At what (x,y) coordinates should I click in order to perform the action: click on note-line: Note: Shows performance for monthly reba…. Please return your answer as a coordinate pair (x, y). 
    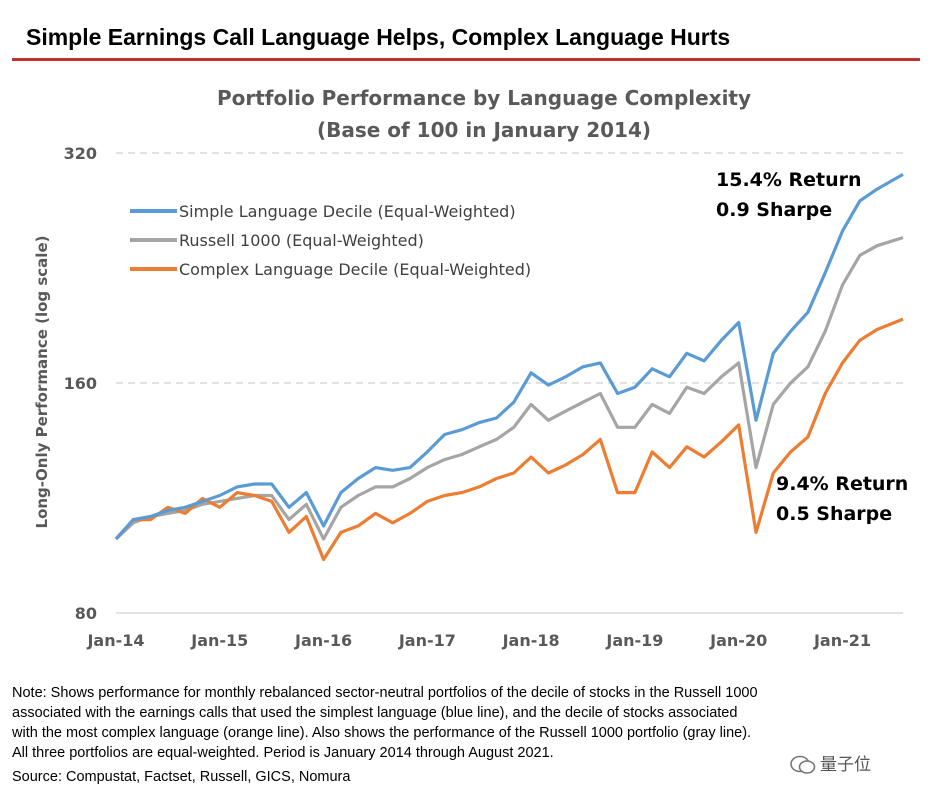
    Looking at the image, I should click on (385, 693).